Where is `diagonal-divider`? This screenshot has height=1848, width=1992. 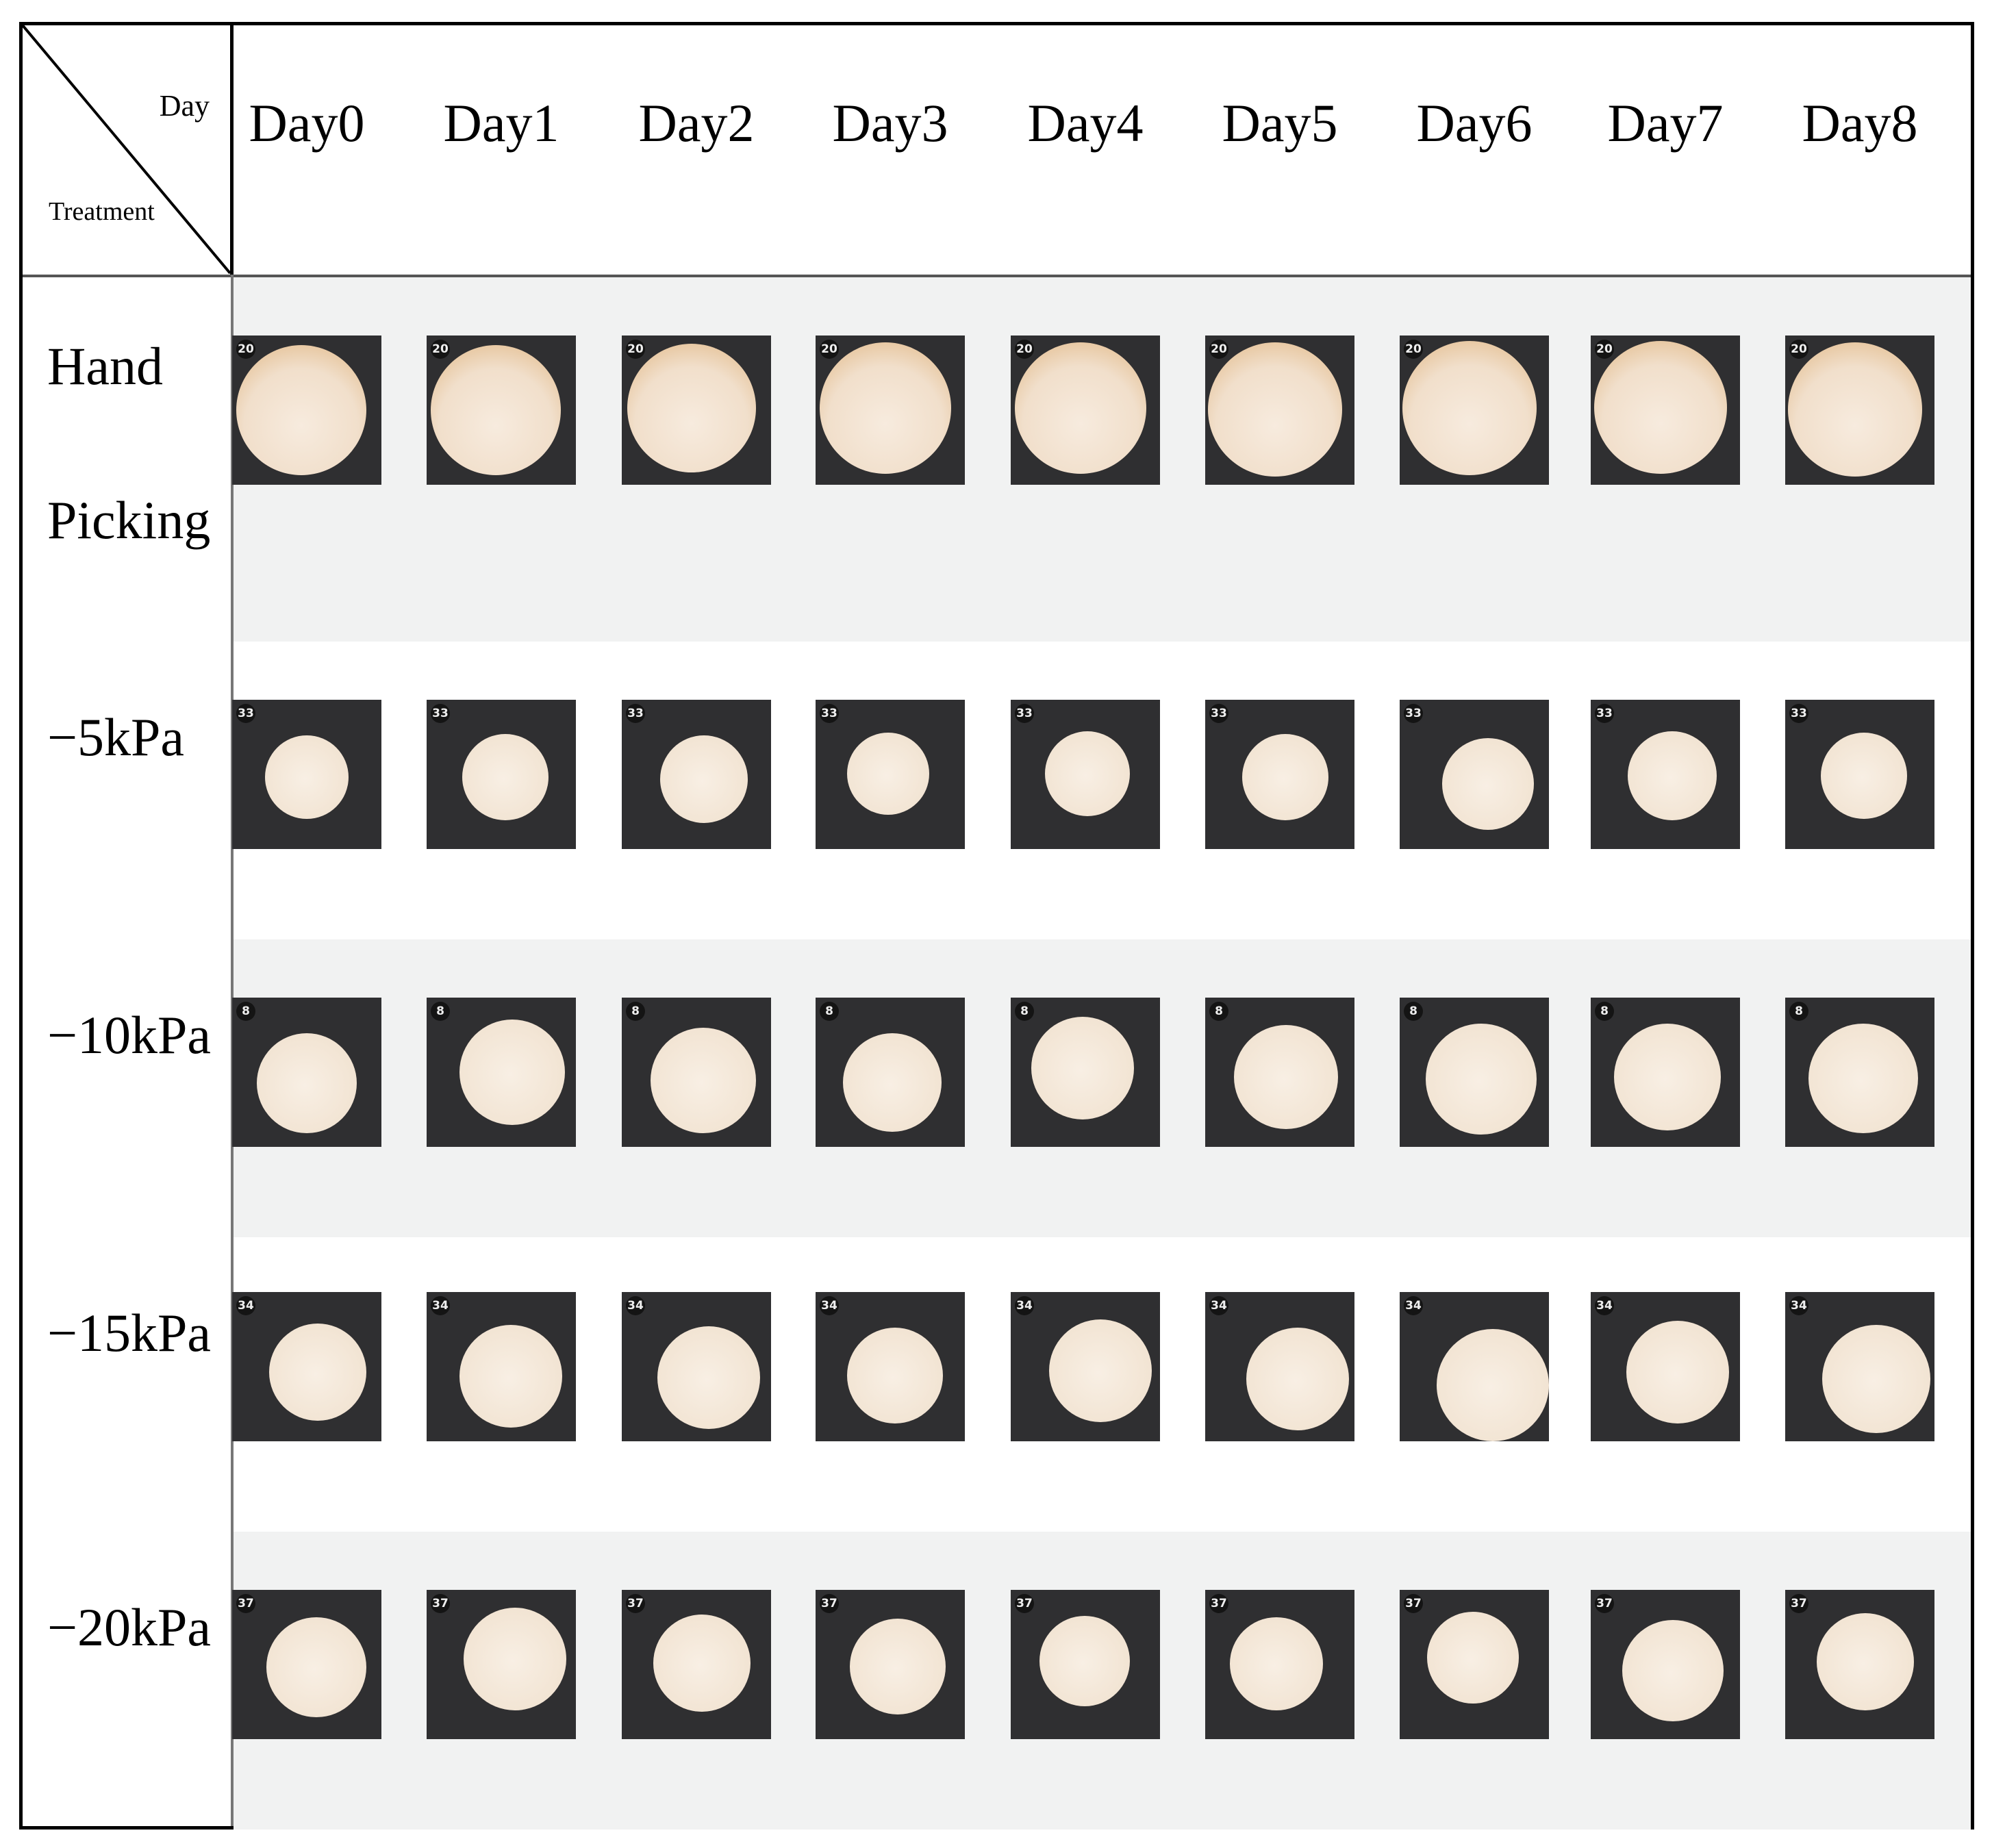 diagonal-divider is located at coordinates (127, 150).